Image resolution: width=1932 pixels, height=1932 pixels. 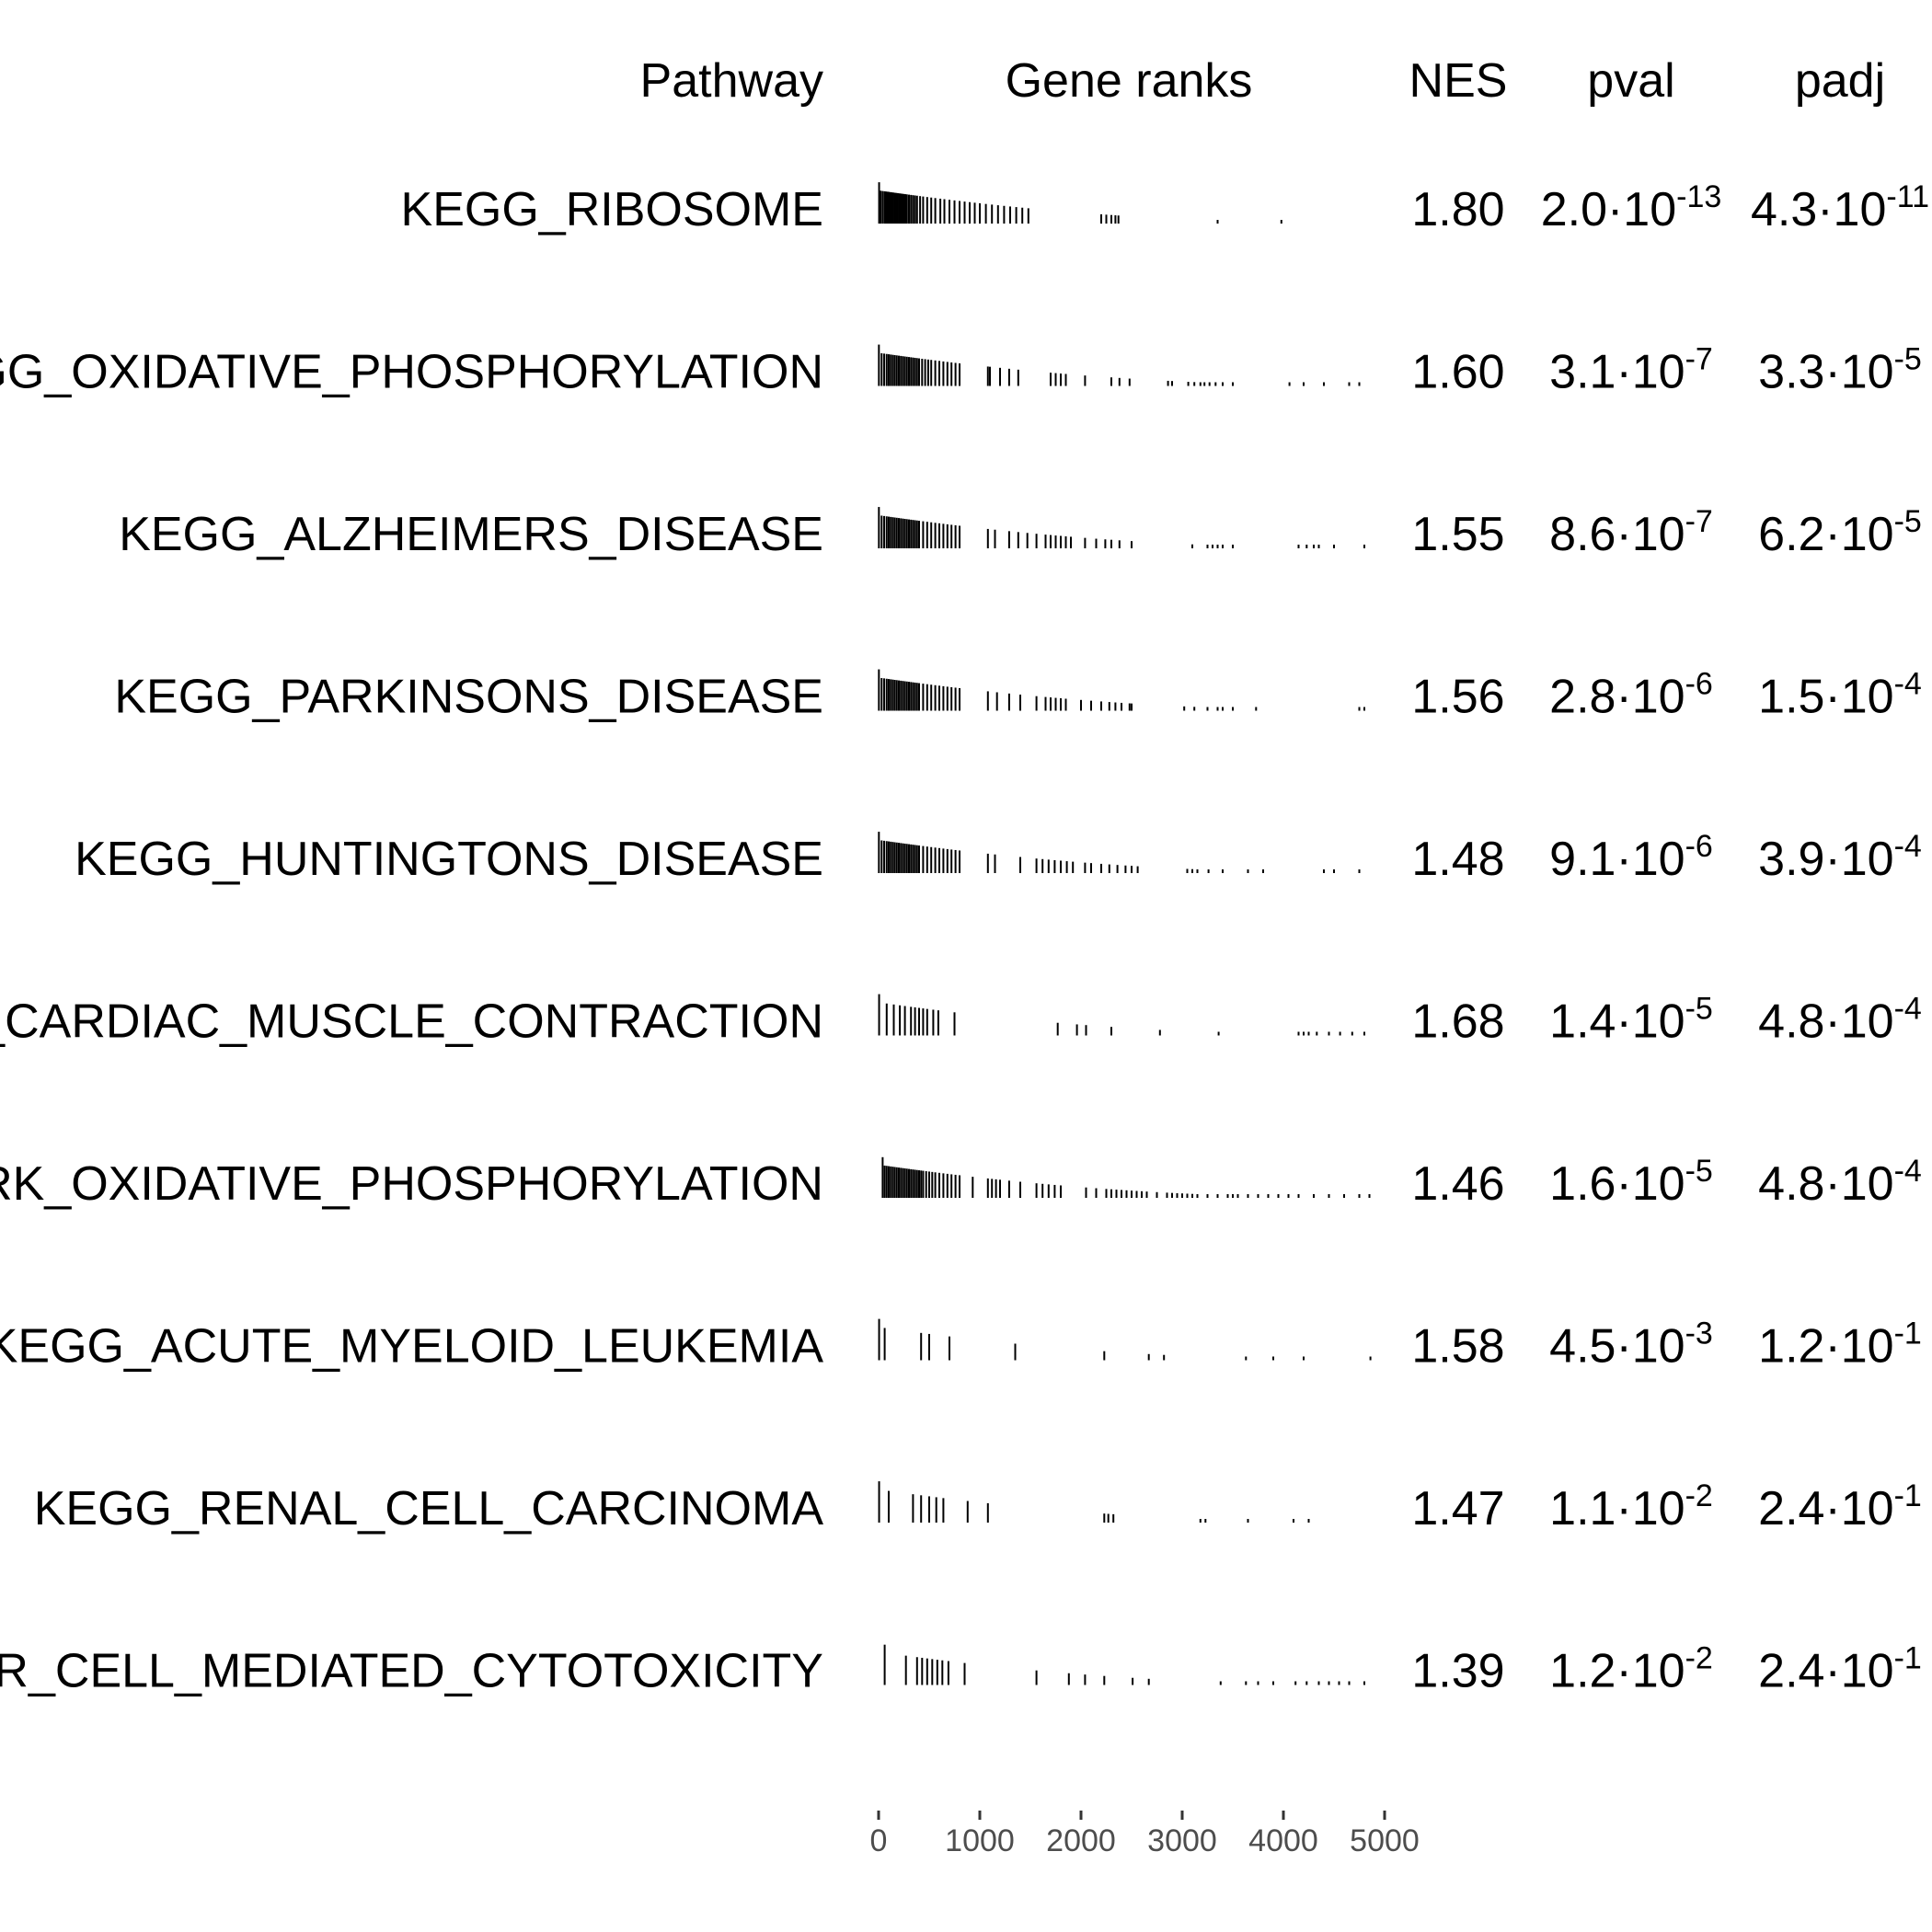 What do you see at coordinates (1457, 1184) in the screenshot?
I see `nes-value: 1.46` at bounding box center [1457, 1184].